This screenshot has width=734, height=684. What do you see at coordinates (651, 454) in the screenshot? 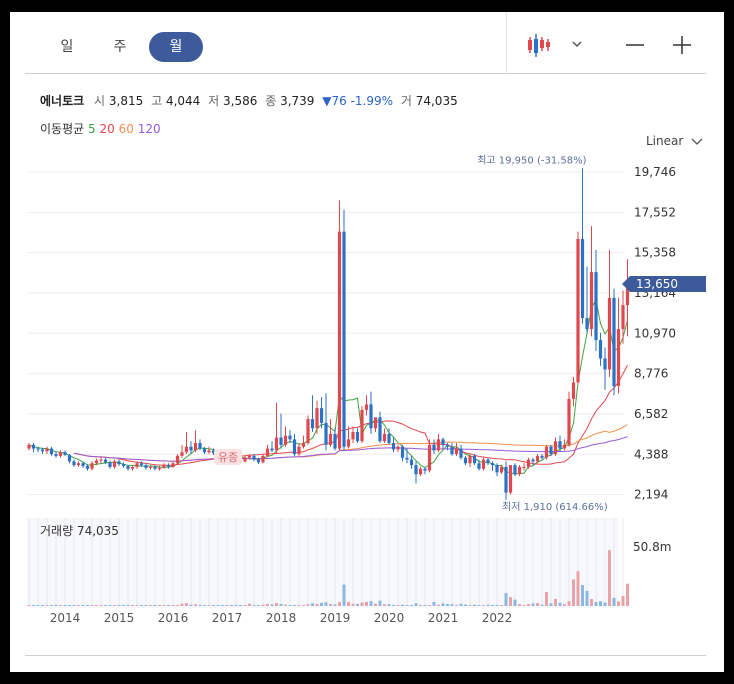
I see `y-tick-label: 4,388` at bounding box center [651, 454].